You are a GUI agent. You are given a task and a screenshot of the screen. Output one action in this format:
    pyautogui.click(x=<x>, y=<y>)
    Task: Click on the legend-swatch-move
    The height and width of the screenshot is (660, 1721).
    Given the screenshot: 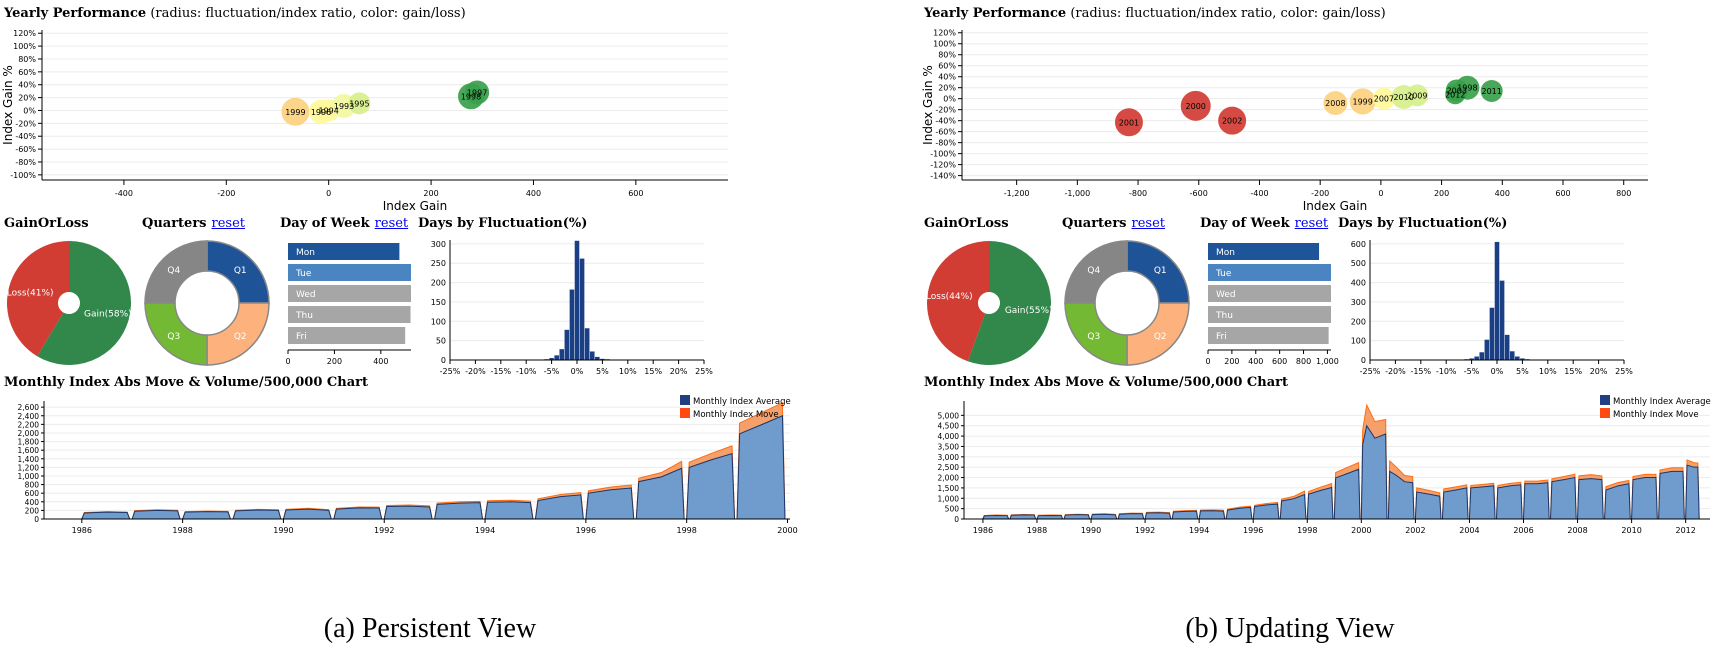 What is the action you would take?
    pyautogui.click(x=1605, y=413)
    